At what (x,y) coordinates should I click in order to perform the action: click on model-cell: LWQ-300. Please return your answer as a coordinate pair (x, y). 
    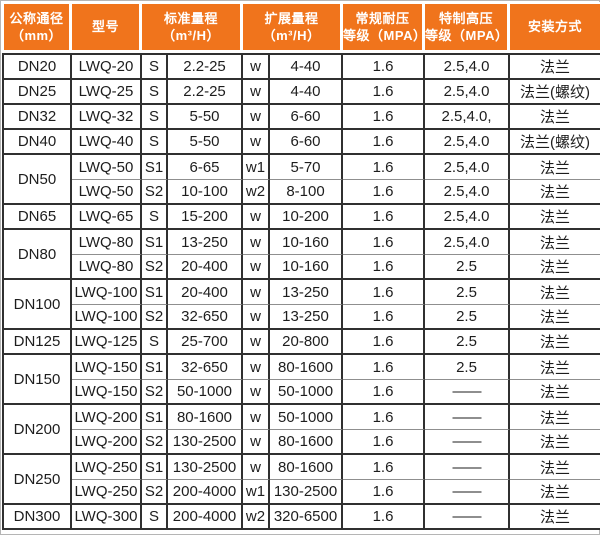
    Looking at the image, I should click on (107, 517).